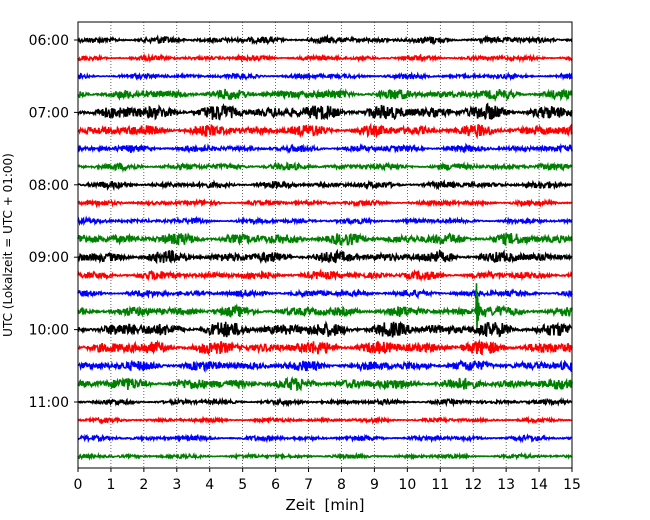 The height and width of the screenshot is (520, 650). What do you see at coordinates (78, 485) in the screenshot?
I see `x-tick-label-0: 0` at bounding box center [78, 485].